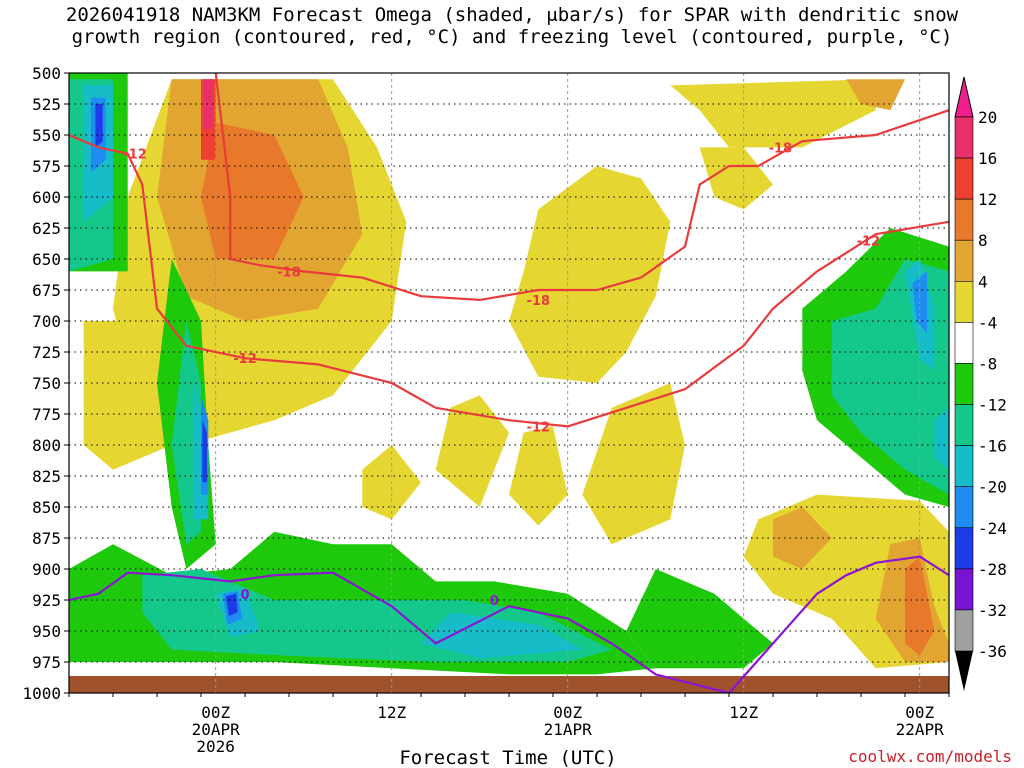 This screenshot has width=1024, height=768. I want to click on y-tick-label: 750, so click(46, 383).